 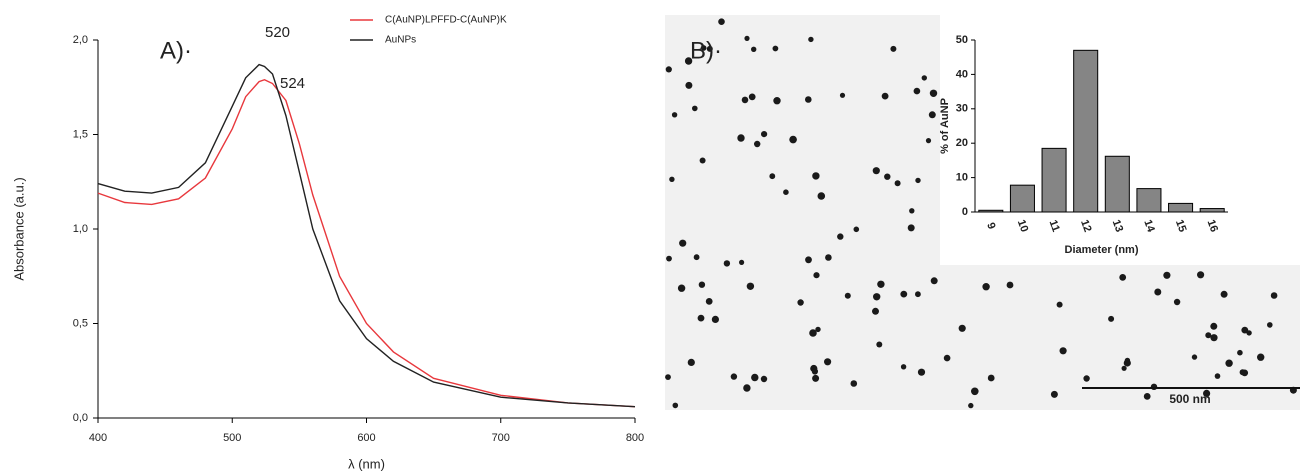 What do you see at coordinates (1054, 225) in the screenshot?
I see `x-tick-label: 11` at bounding box center [1054, 225].